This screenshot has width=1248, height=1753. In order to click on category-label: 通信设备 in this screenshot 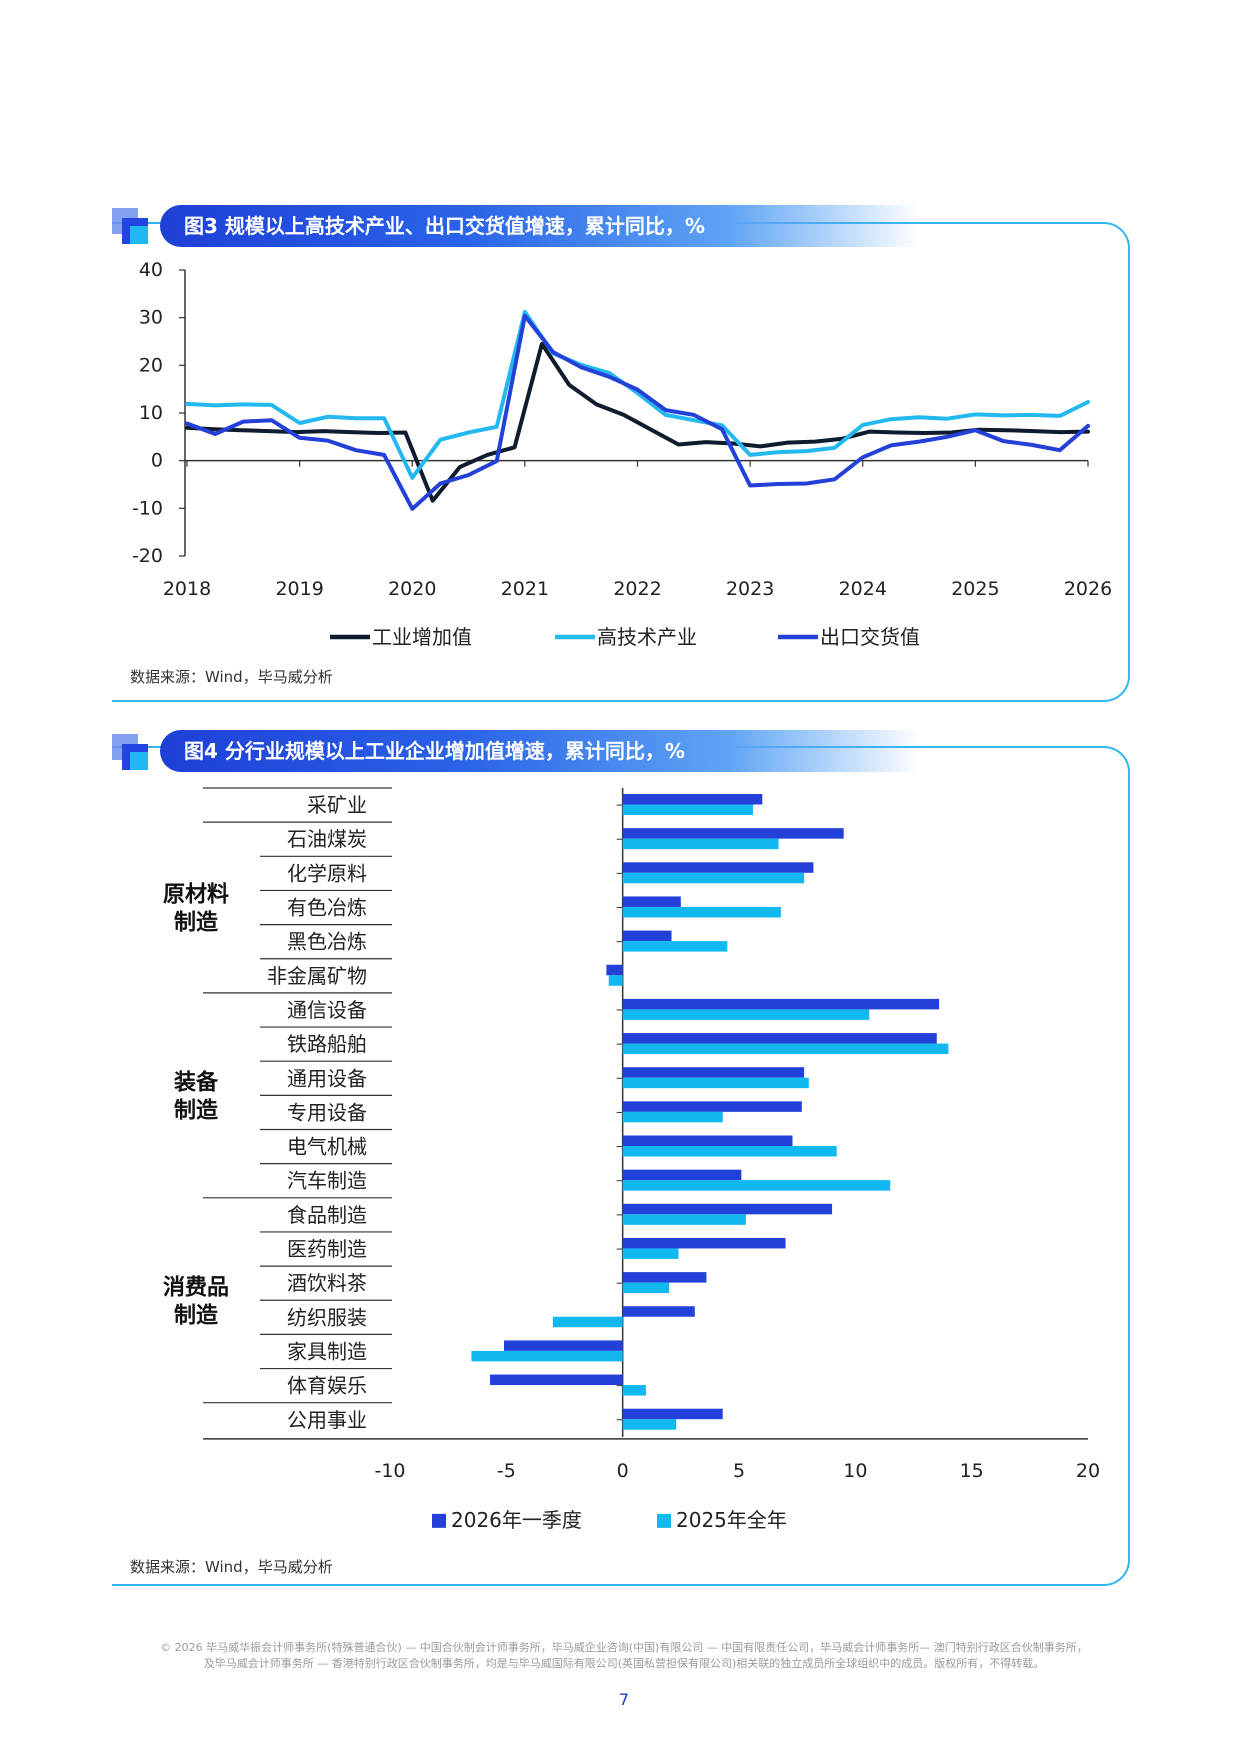, I will do `click(327, 1010)`.